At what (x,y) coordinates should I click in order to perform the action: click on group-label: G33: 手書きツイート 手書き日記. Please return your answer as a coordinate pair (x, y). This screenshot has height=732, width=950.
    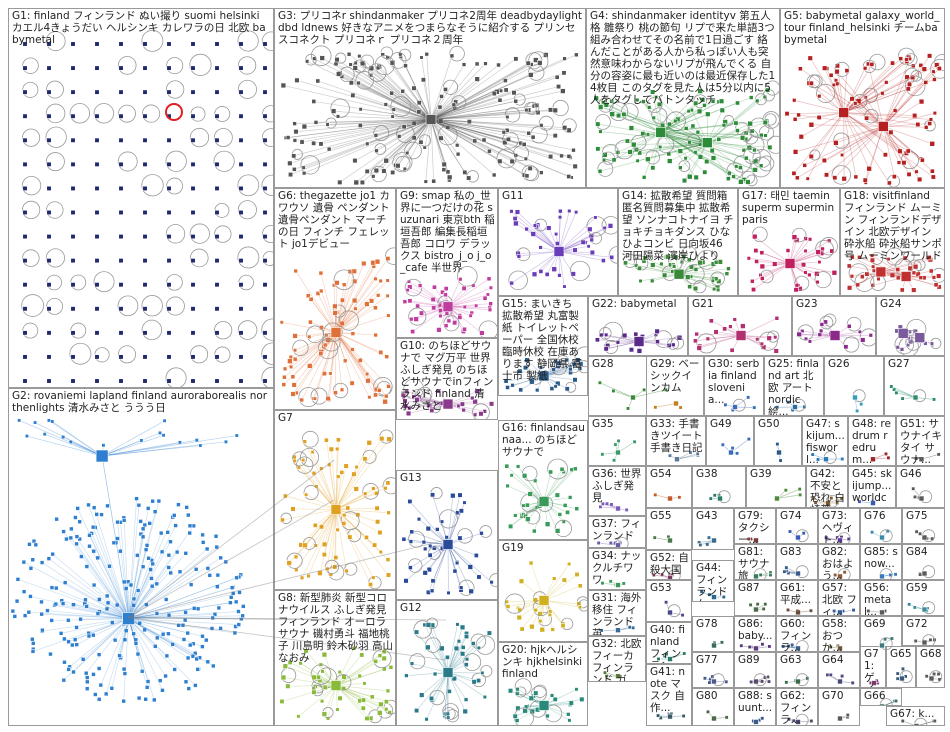
    Looking at the image, I should click on (676, 436).